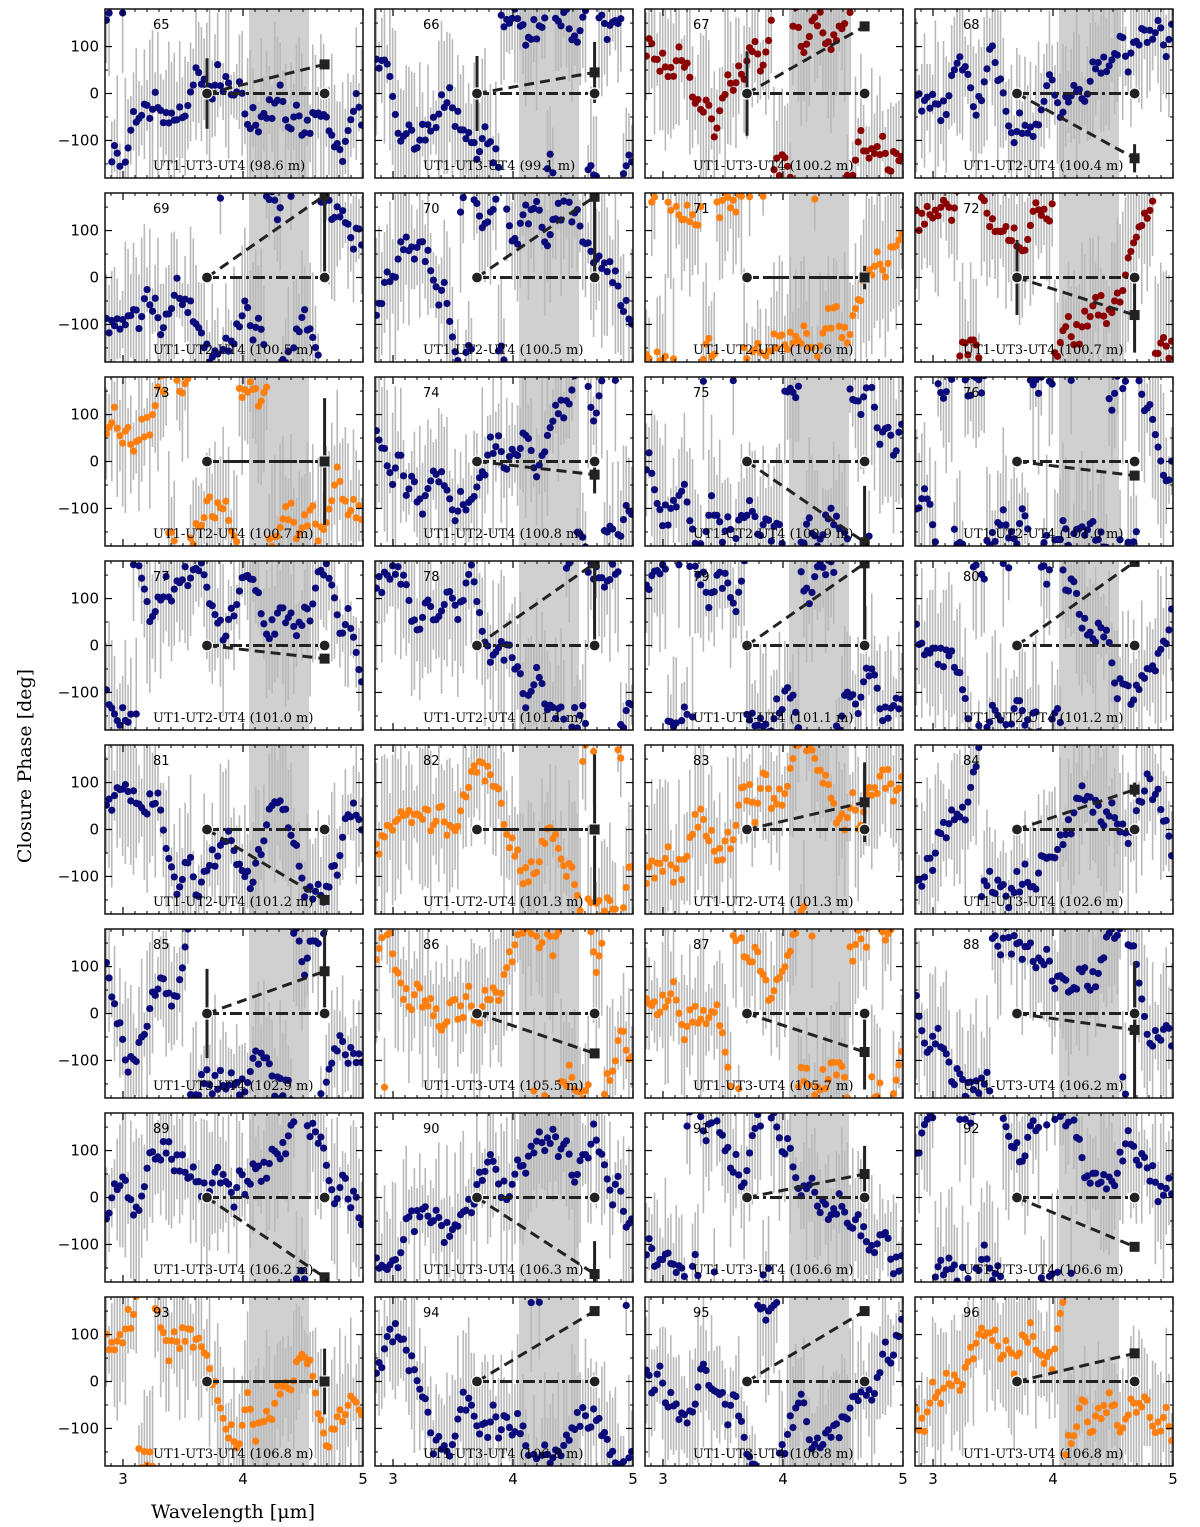 This screenshot has width=1200, height=1527. Describe the element at coordinates (773, 534) in the screenshot. I see `baseline-label: UT1-UT2-UT4 (100.9 m)` at that location.